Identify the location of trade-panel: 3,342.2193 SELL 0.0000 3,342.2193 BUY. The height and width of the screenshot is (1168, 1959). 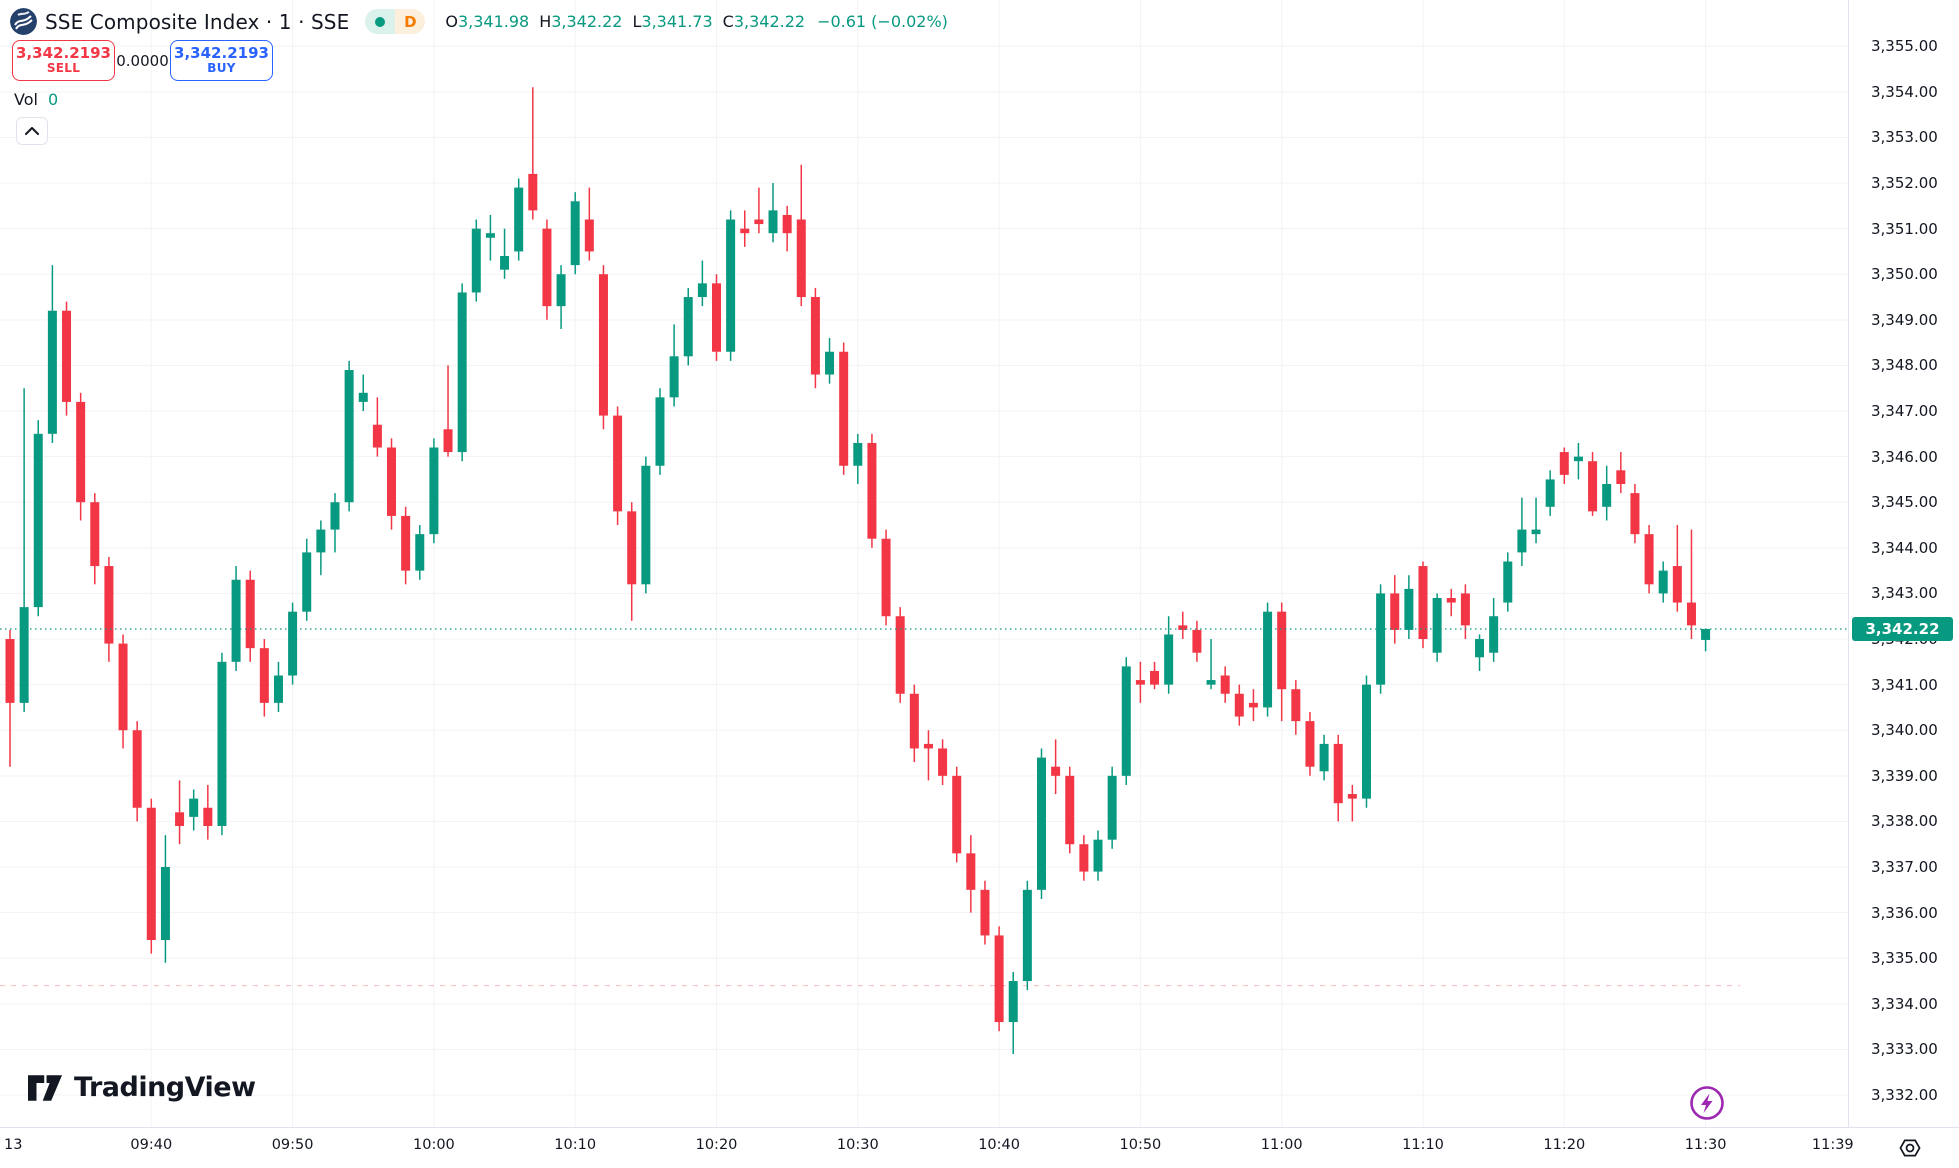
(142, 60).